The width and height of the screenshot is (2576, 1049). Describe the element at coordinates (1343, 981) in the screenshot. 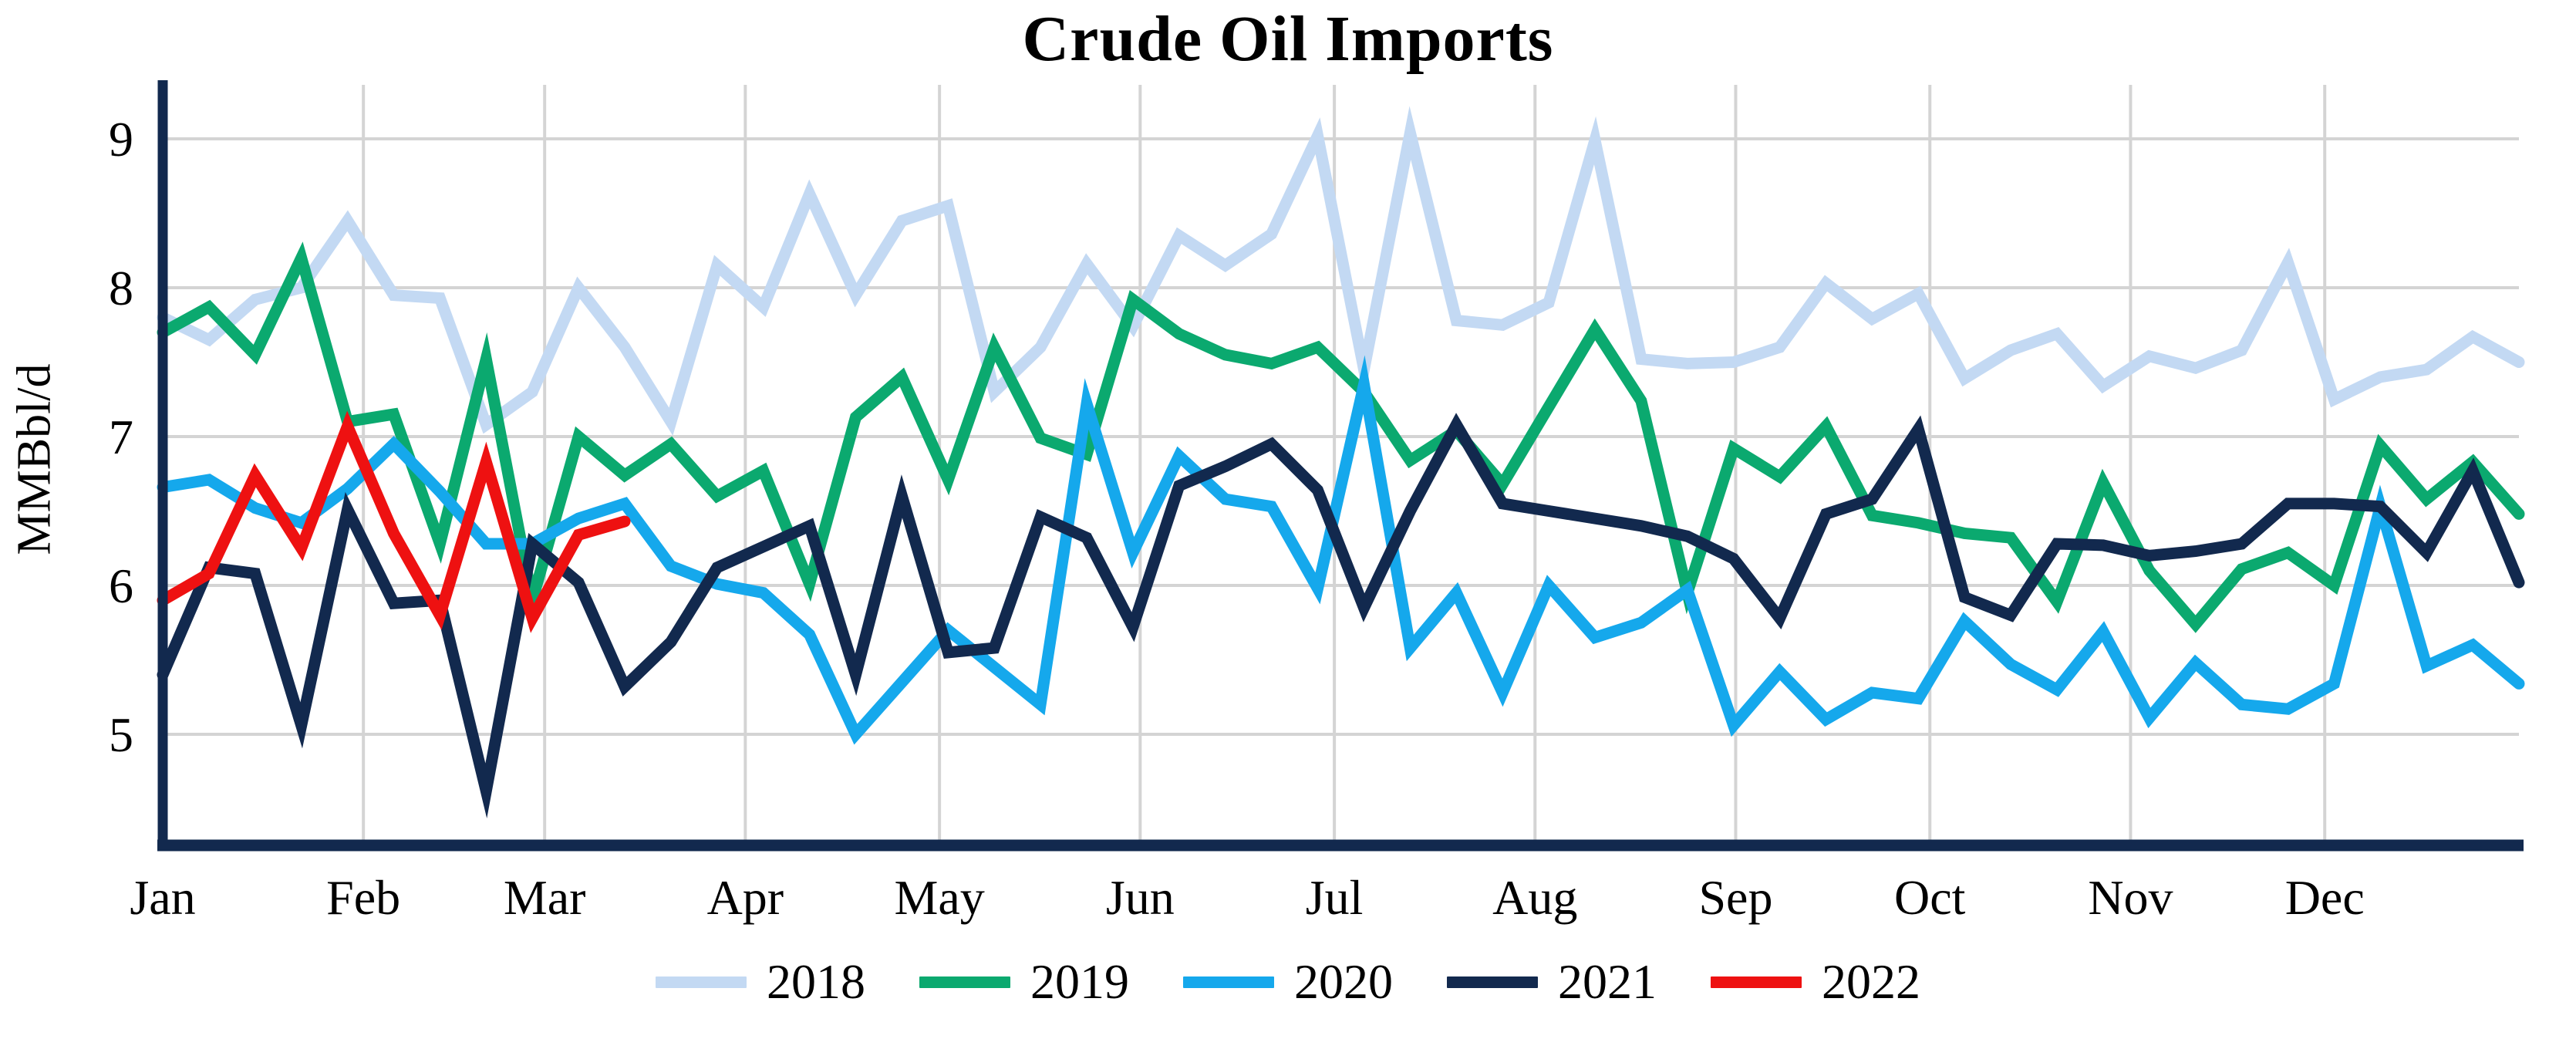

I see `legend-label-2020: 2020` at that location.